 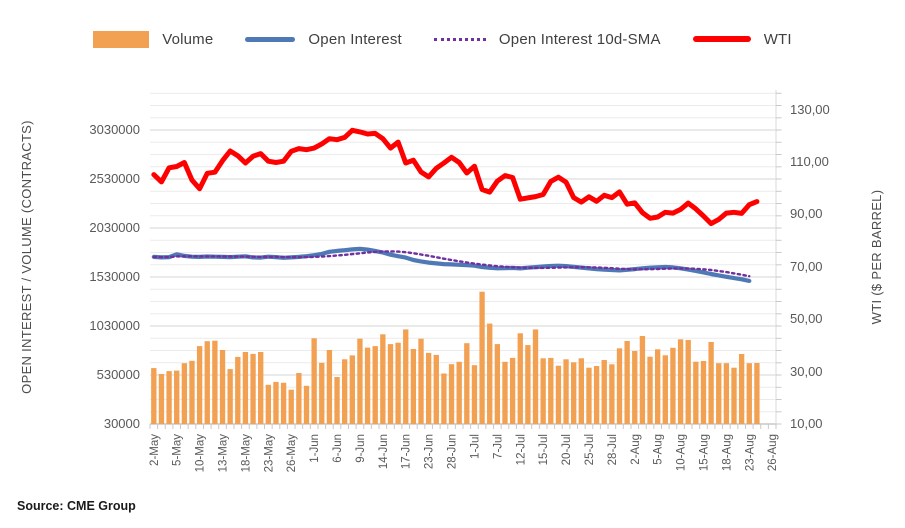 What do you see at coordinates (659, 449) in the screenshot?
I see `x-axis-tick-label: 5-Aug` at bounding box center [659, 449].